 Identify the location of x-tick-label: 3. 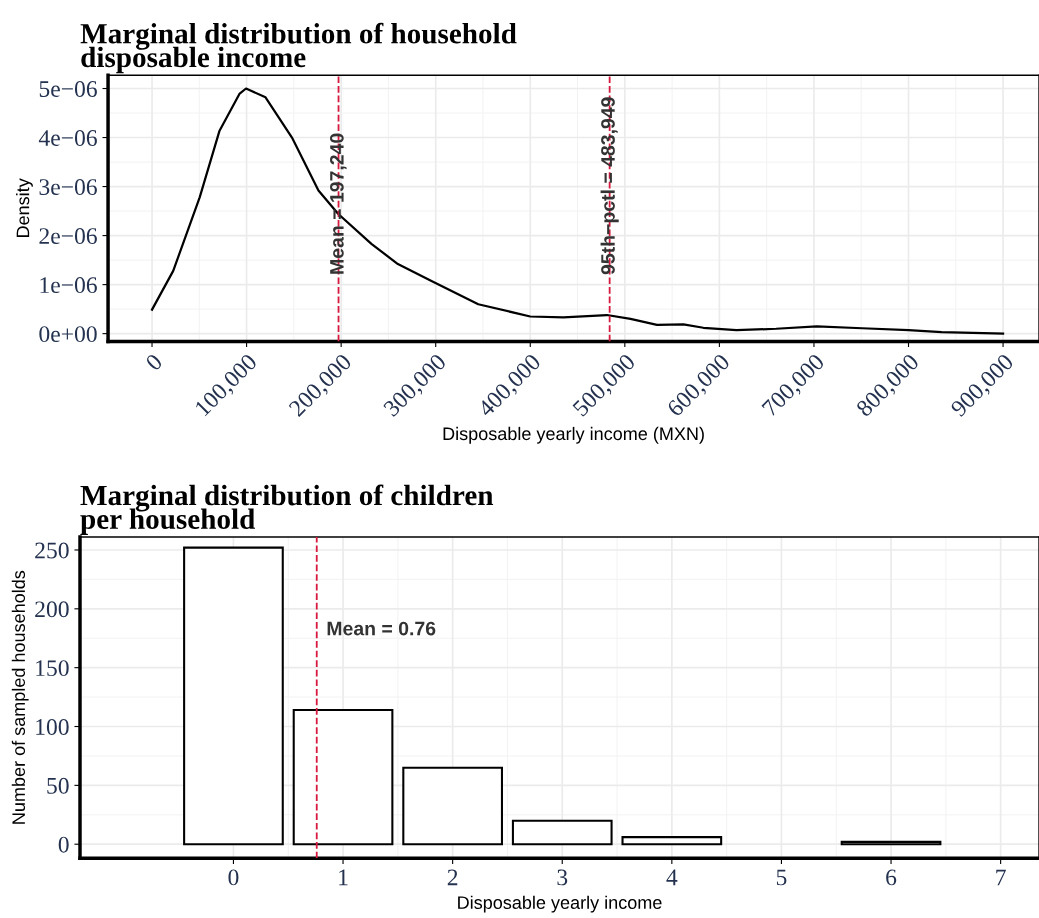
(562, 877).